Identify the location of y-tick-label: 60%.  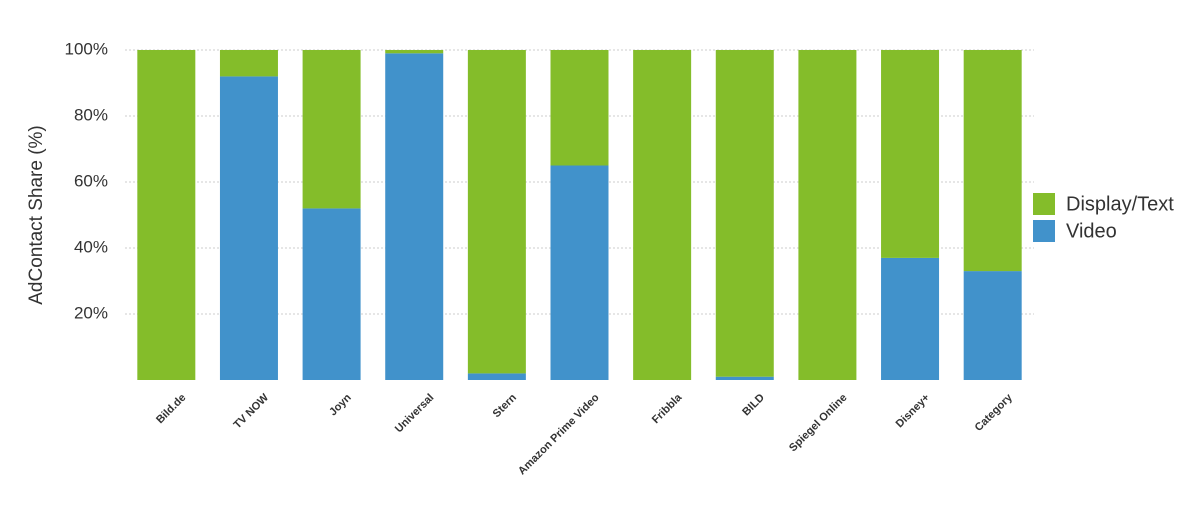
(91, 180).